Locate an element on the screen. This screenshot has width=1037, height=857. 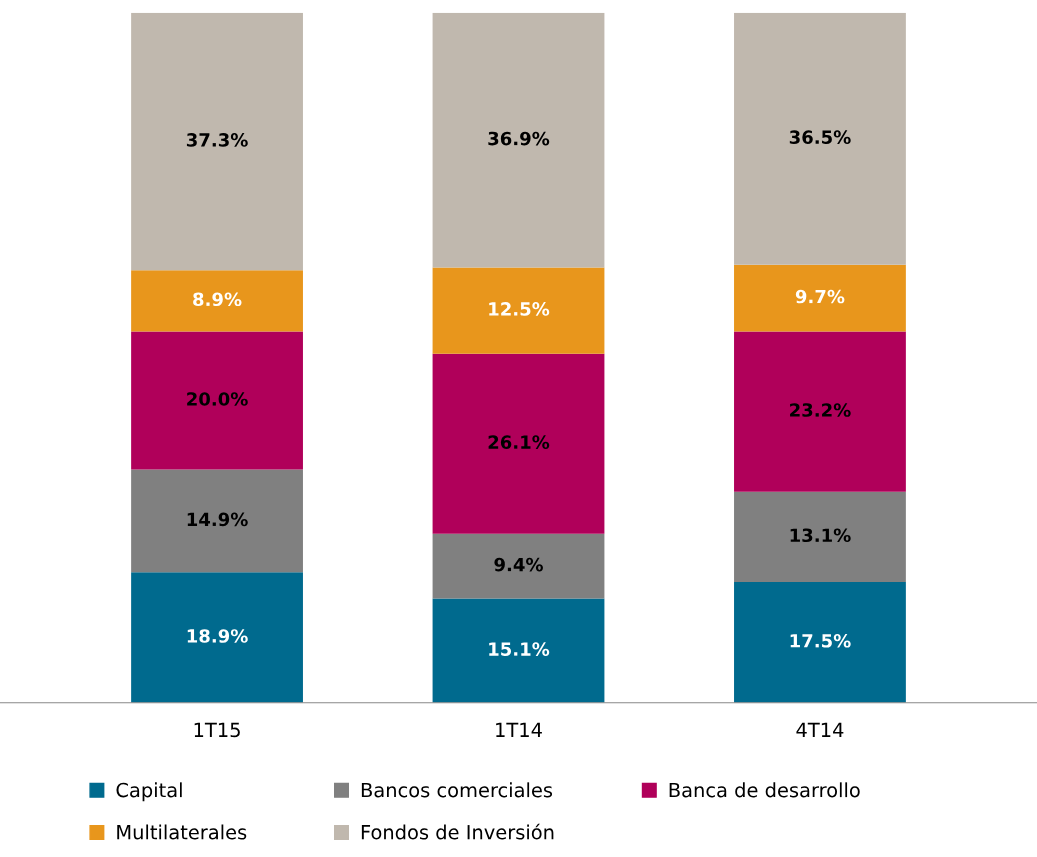
legend-label: Fondos de Inversión is located at coordinates (457, 831).